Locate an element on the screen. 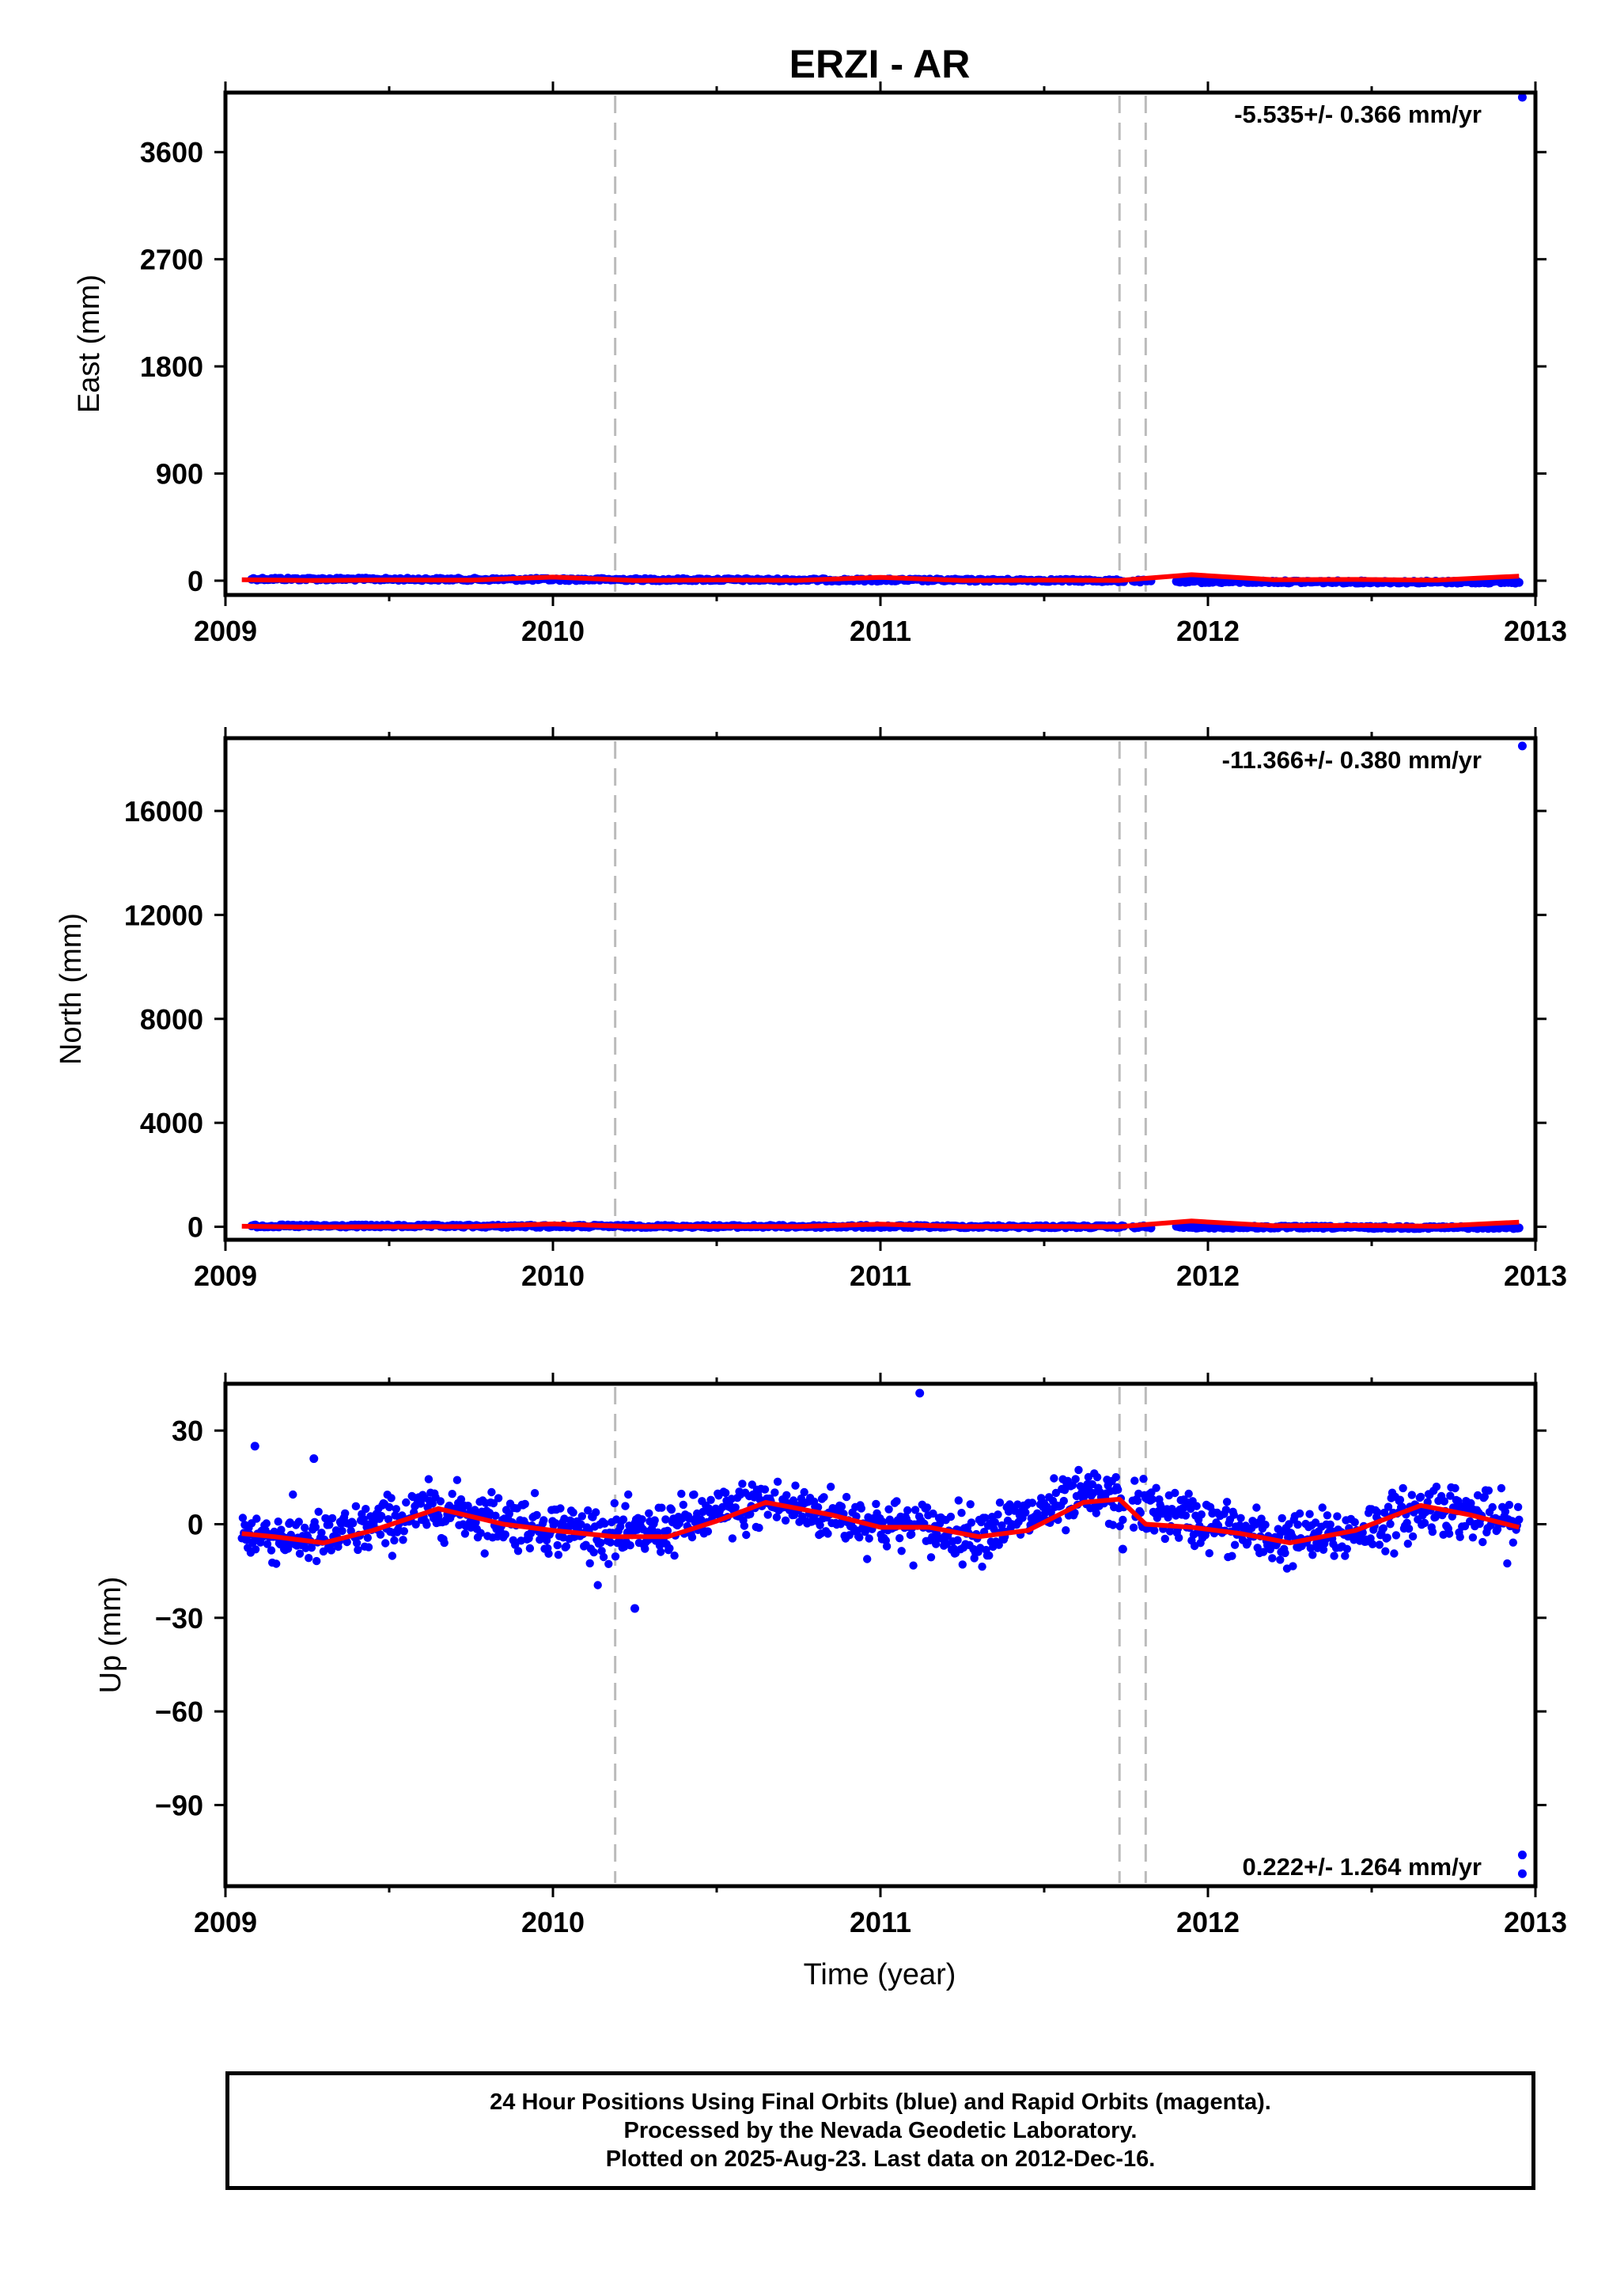  y-tick-label: 30 is located at coordinates (188, 1431).